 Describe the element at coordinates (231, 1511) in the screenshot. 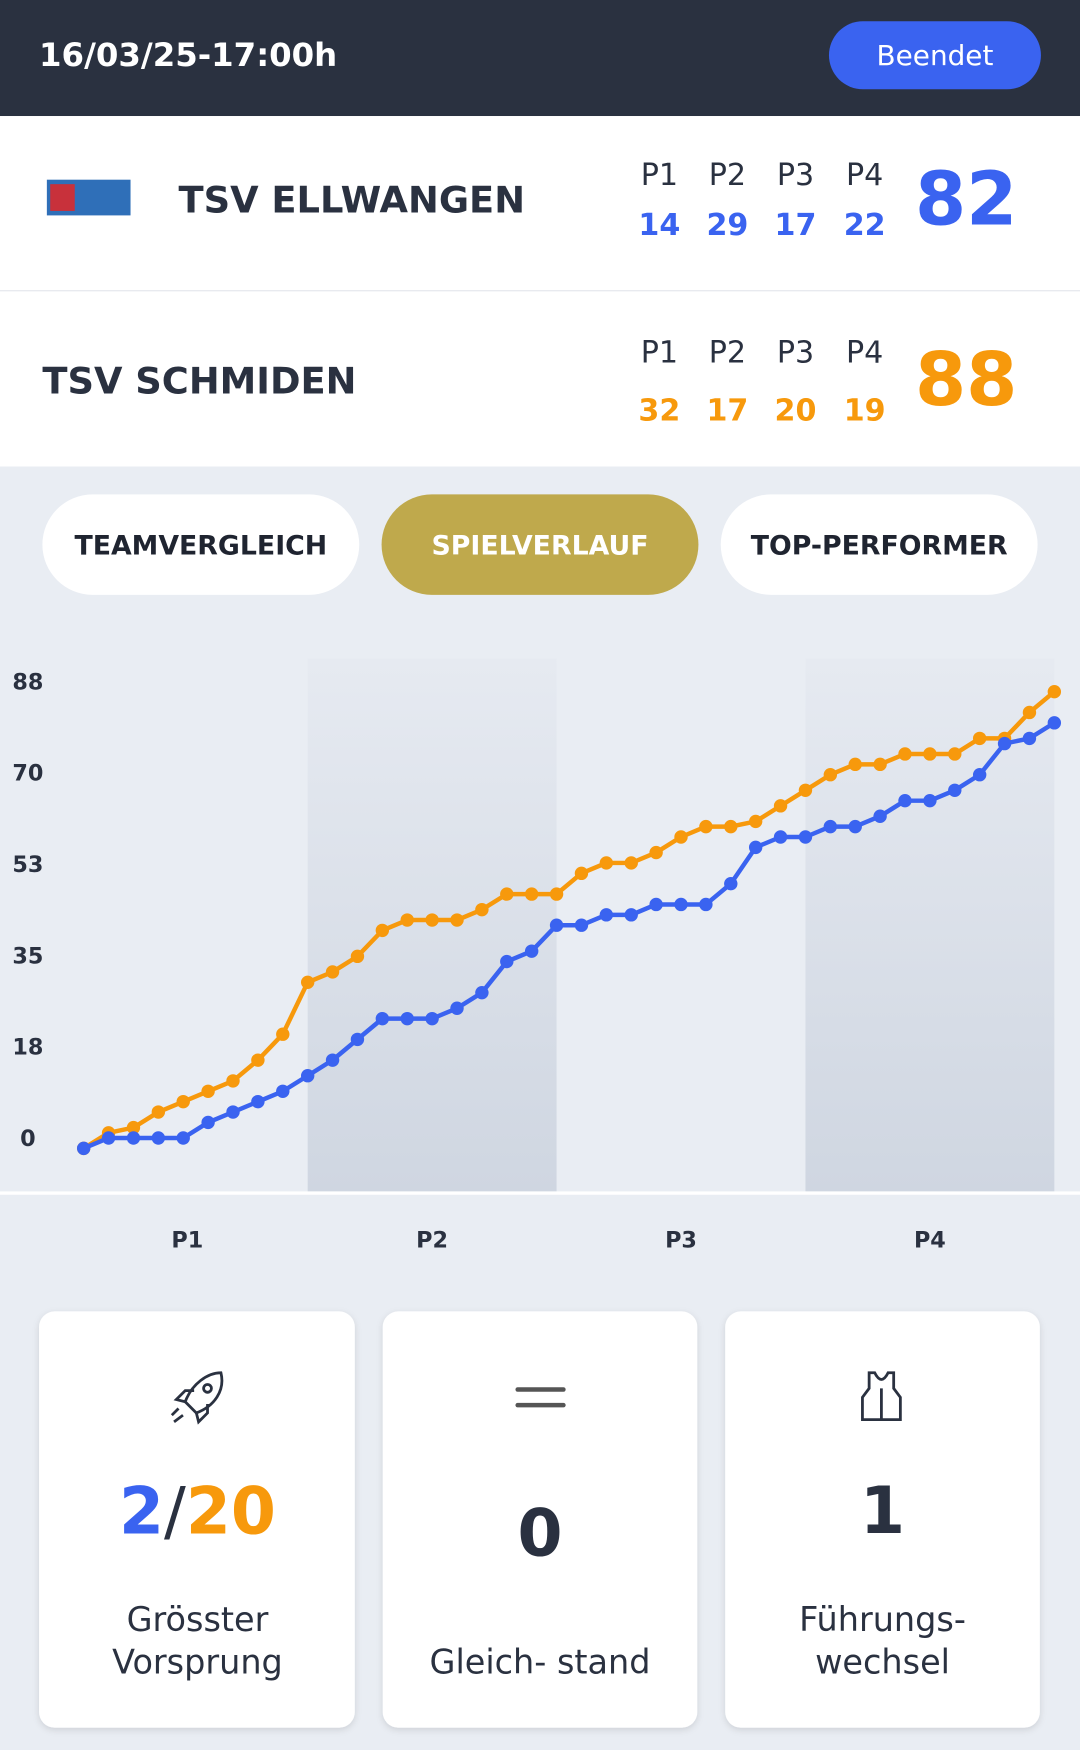

I see `stat-away: 20` at that location.